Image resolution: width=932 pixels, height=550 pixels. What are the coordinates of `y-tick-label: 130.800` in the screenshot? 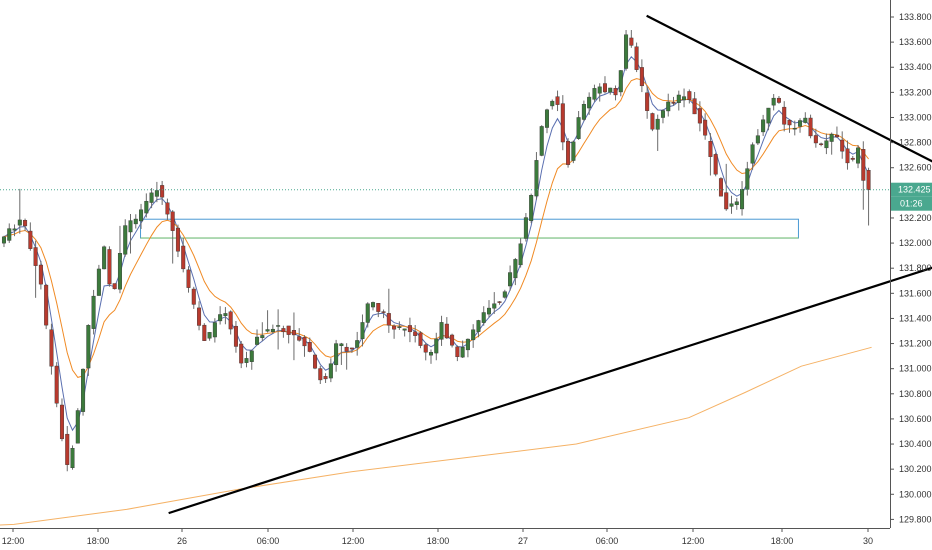 It's located at (915, 394).